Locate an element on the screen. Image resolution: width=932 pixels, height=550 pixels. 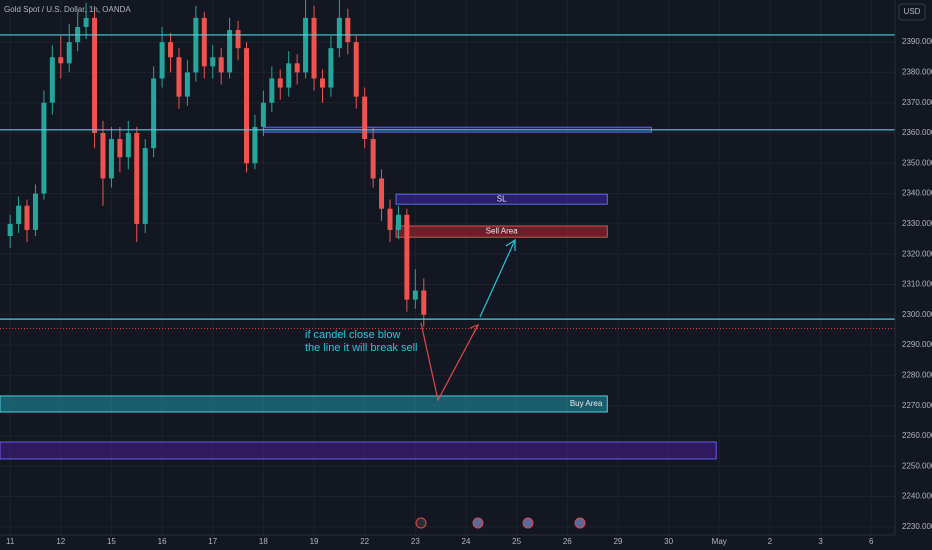
x-tick-label: 24 is located at coordinates (466, 541).